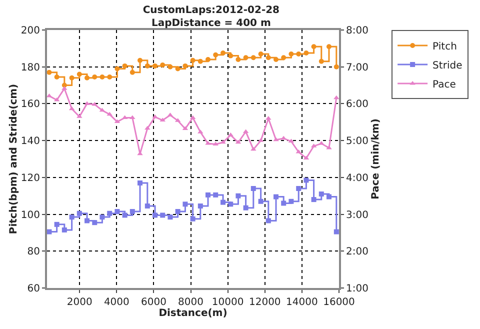 The width and height of the screenshot is (480, 329). Describe the element at coordinates (357, 68) in the screenshot. I see `y2-tick-label: 7:00` at that location.